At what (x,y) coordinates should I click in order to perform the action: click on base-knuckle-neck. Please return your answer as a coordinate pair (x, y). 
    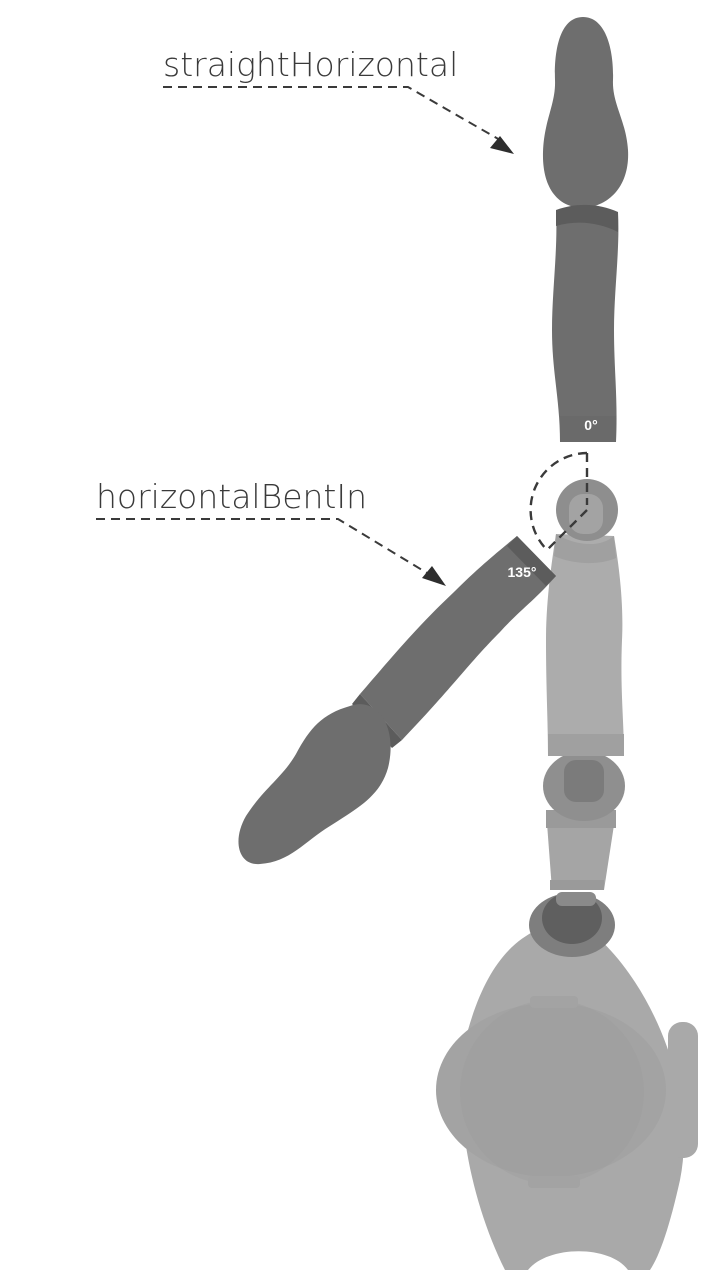
    Looking at the image, I should click on (576, 899).